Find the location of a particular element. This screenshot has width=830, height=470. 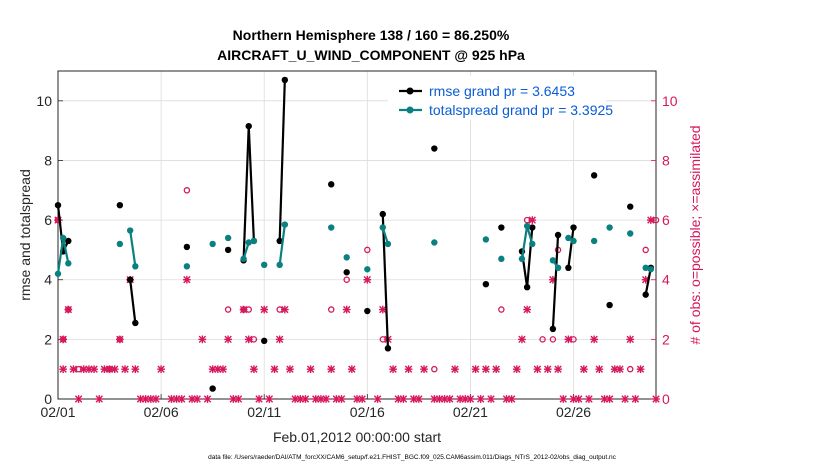

legend-rmse-marker is located at coordinates (410, 91).